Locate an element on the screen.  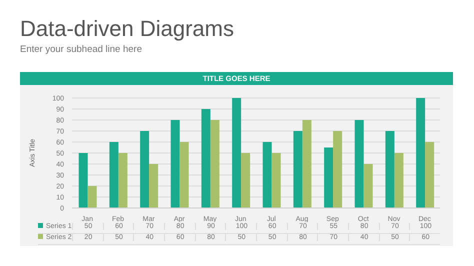
chart-subtitle: Enter your subhead line here is located at coordinates (81, 49).